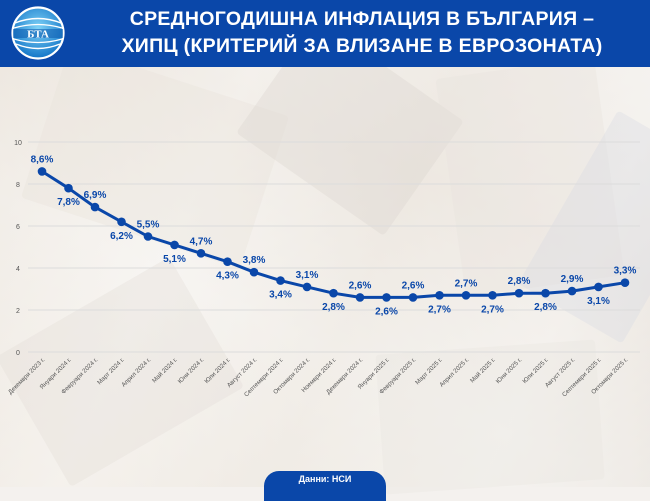  What do you see at coordinates (165, 370) in the screenshot?
I see `x-tick-label: Май 2024 г.` at bounding box center [165, 370].